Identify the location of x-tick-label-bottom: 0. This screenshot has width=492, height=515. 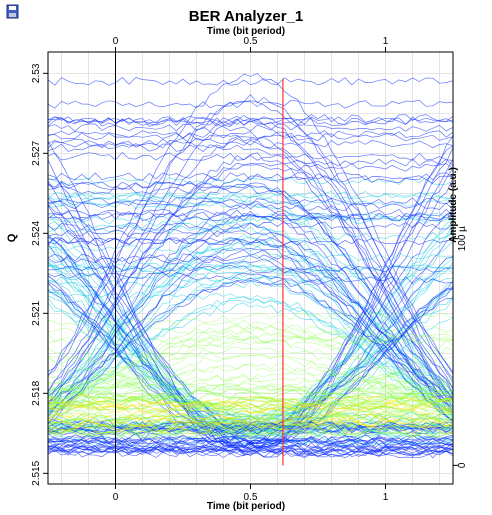
(116, 497).